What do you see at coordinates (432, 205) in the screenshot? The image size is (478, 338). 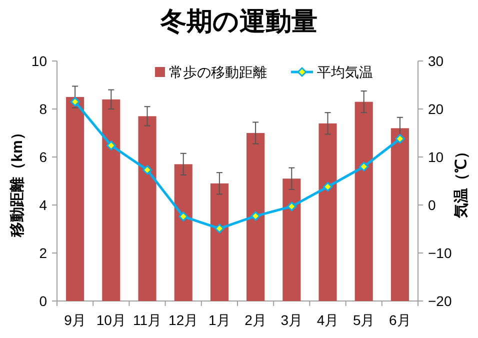 I see `y2-tick-label: 0` at bounding box center [432, 205].